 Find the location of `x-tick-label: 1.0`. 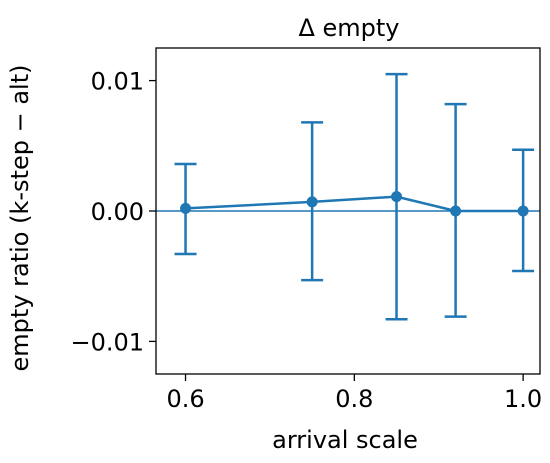

x-tick-label: 1.0 is located at coordinates (523, 399).